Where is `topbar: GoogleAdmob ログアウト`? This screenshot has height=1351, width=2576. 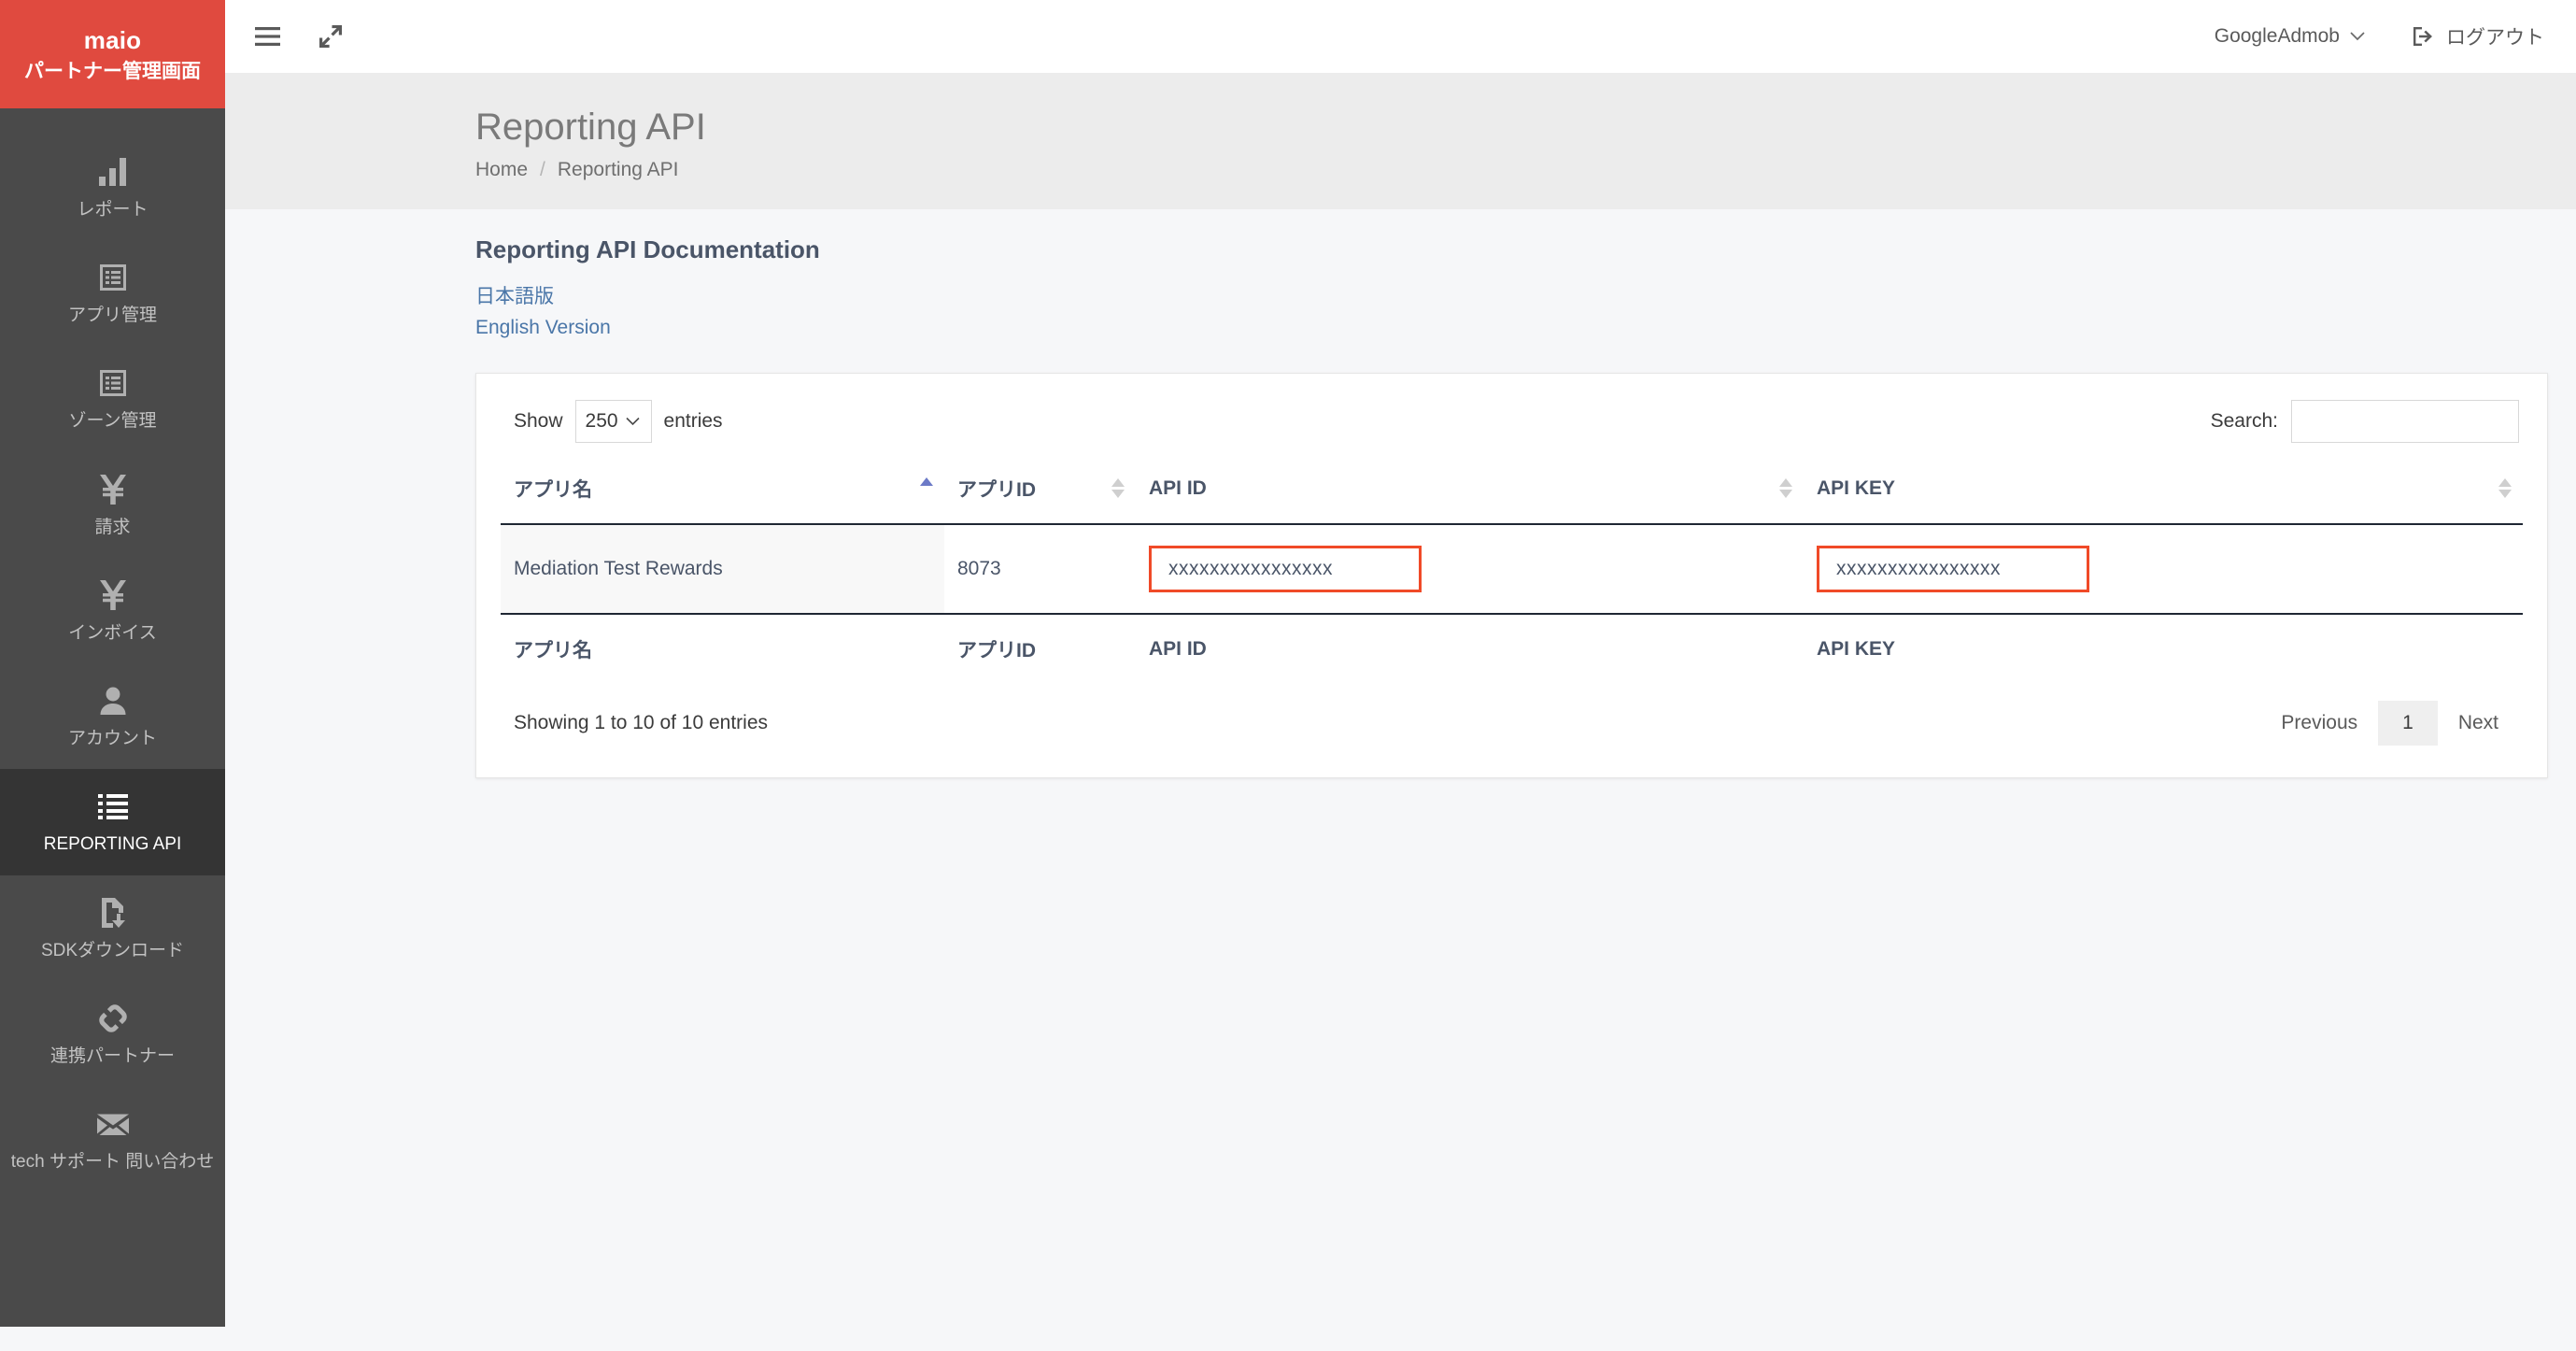 topbar: GoogleAdmob ログアウト is located at coordinates (1400, 36).